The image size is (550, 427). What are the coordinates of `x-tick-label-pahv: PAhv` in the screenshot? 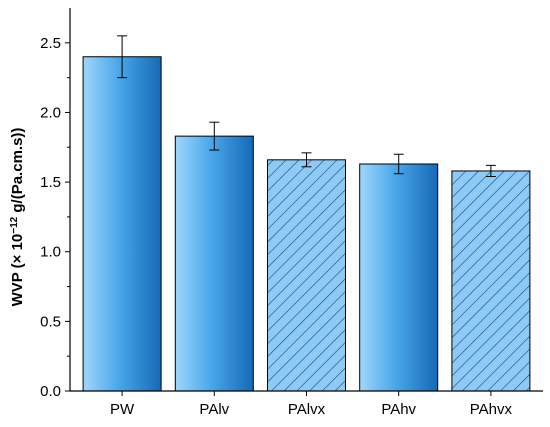 It's located at (398, 409).